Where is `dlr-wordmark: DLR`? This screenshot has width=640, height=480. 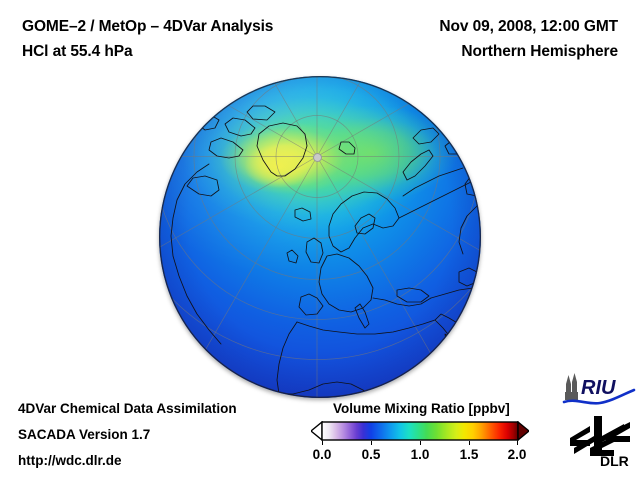
dlr-wordmark: DLR is located at coordinates (614, 460).